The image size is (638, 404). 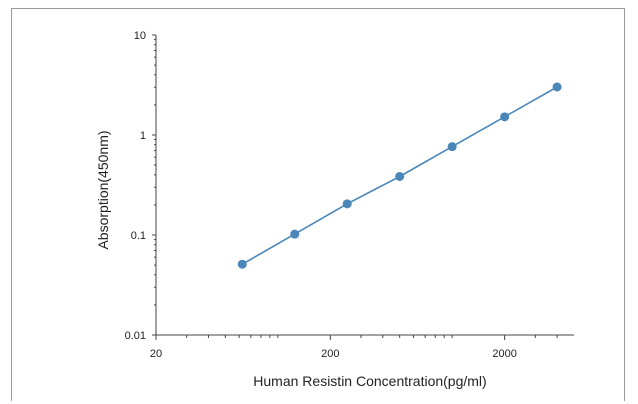 I want to click on y-axis-label: Absorption(450nm), so click(x=103, y=189).